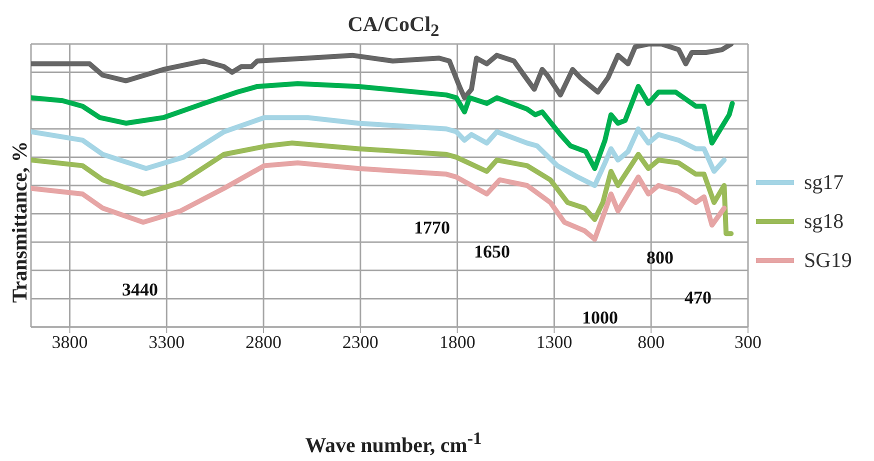  Describe the element at coordinates (651, 342) in the screenshot. I see `x-tick-label: 800` at that location.